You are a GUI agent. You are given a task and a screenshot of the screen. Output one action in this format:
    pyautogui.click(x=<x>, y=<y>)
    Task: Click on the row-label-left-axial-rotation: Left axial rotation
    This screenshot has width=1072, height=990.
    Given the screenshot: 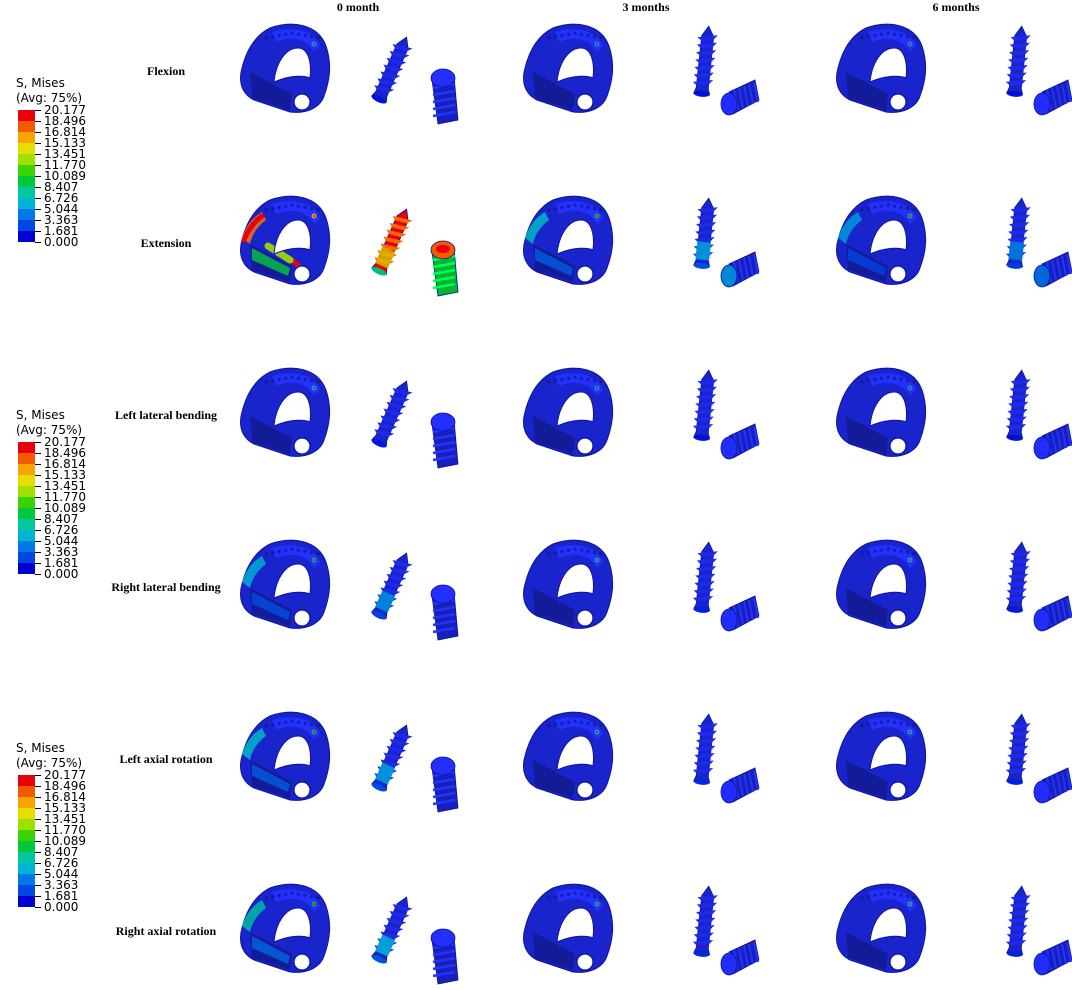 What is the action you would take?
    pyautogui.click(x=166, y=759)
    